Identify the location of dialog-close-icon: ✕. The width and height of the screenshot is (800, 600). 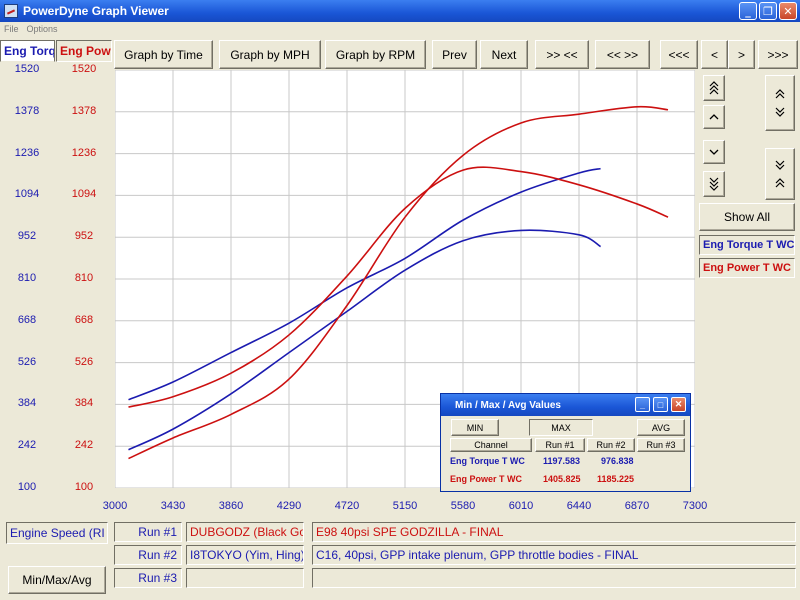
(678, 404).